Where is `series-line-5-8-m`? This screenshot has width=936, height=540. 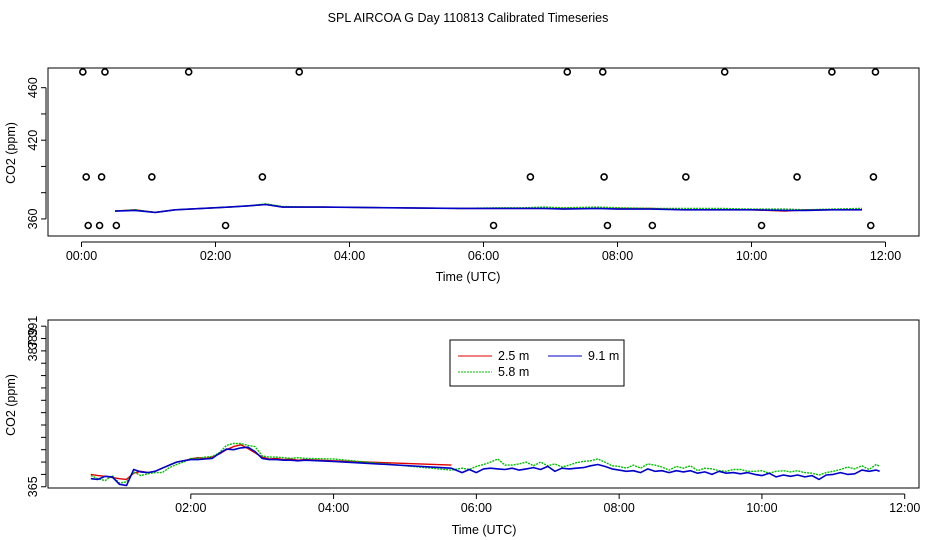 series-line-5-8-m is located at coordinates (485, 463).